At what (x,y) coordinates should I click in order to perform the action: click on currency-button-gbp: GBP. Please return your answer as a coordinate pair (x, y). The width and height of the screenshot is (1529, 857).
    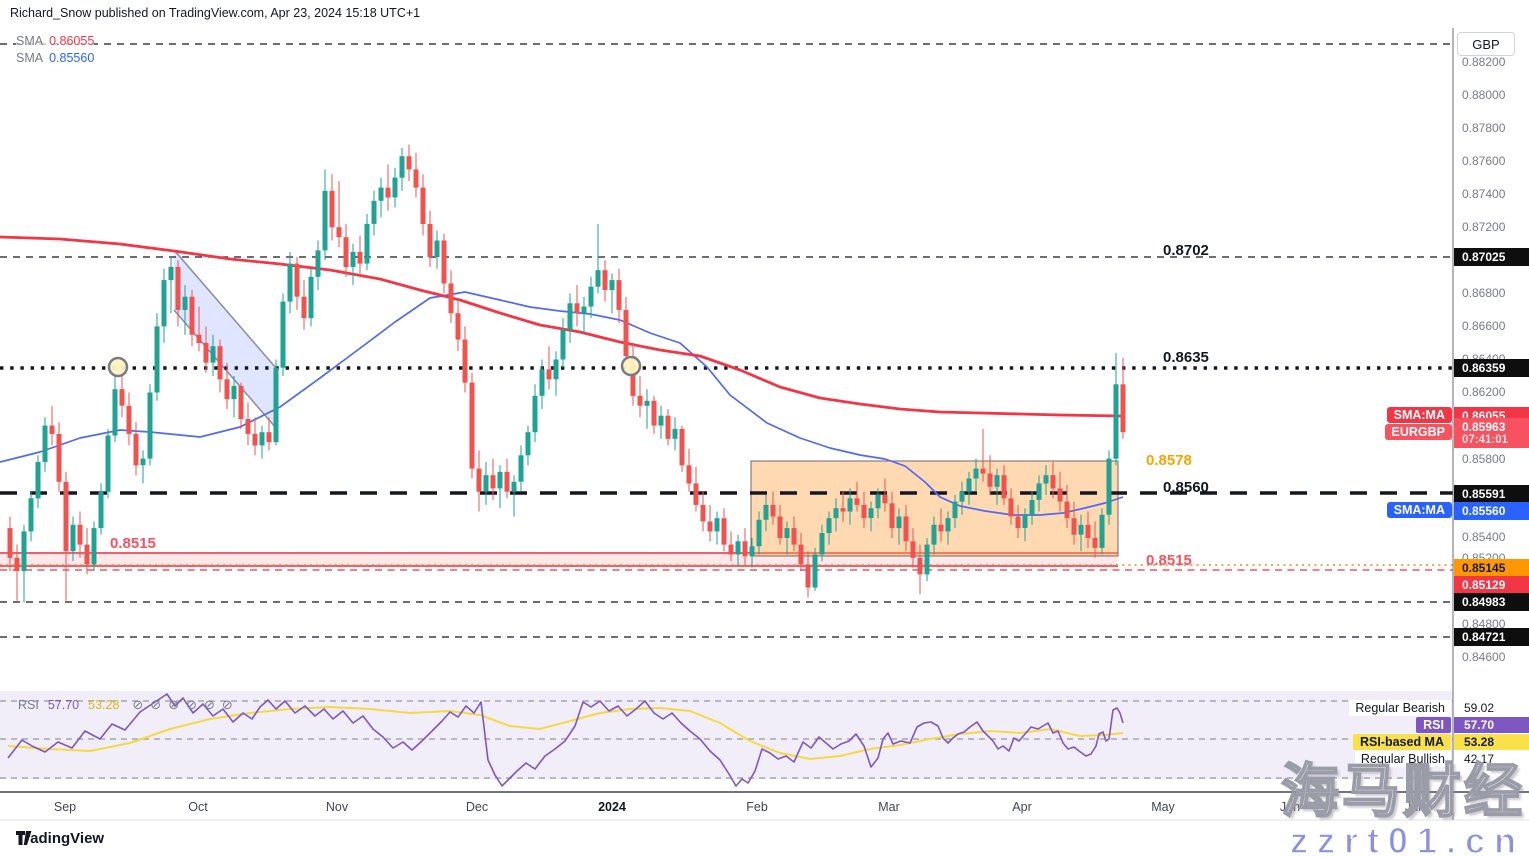
    Looking at the image, I should click on (1486, 44).